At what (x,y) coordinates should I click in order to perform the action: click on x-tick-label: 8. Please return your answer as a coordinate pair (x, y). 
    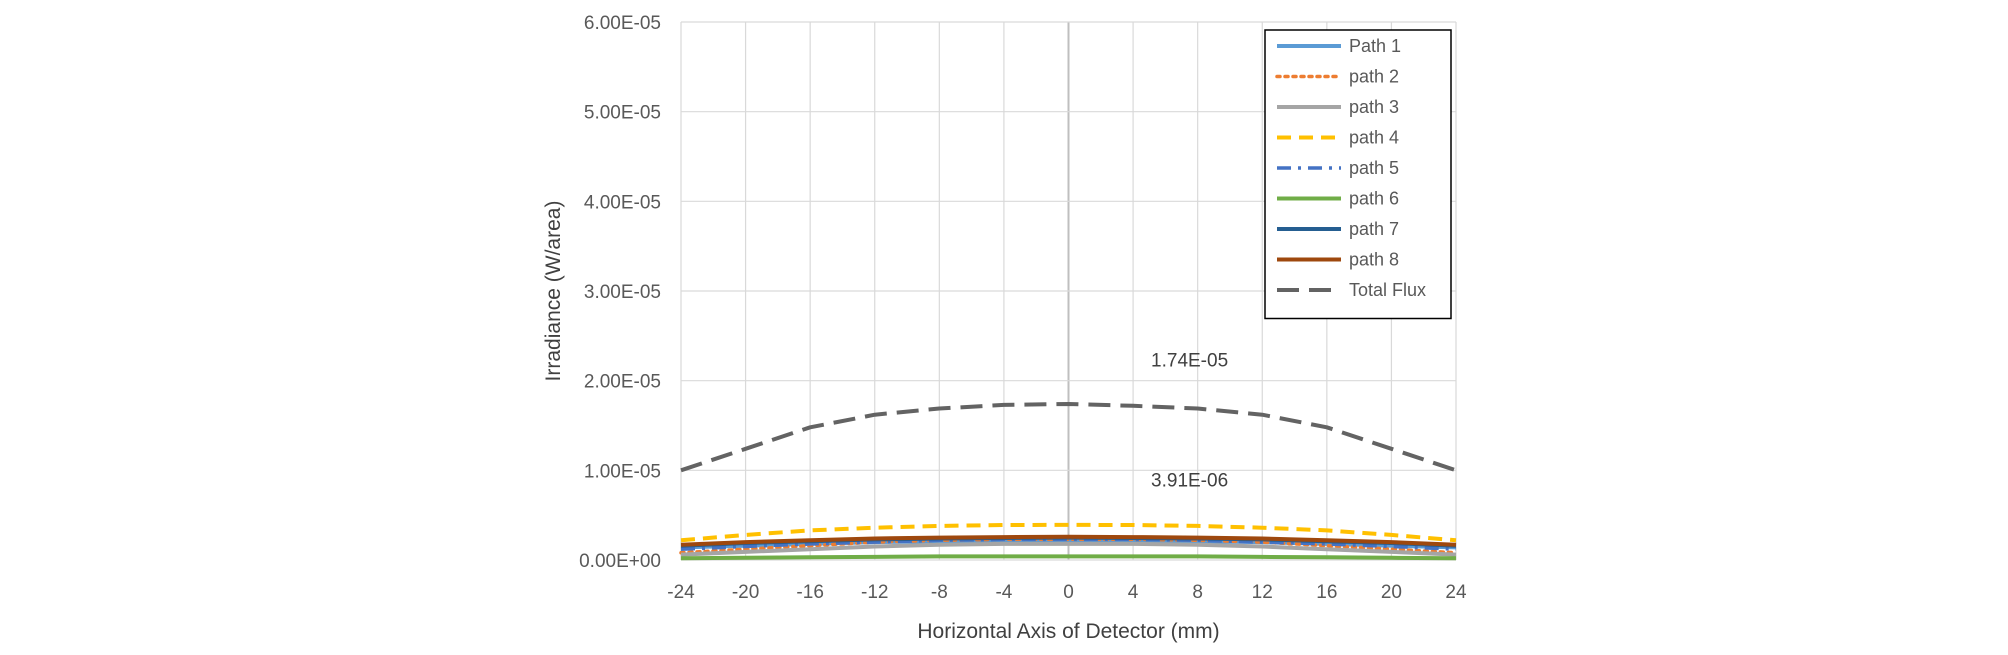
    Looking at the image, I should click on (1197, 592).